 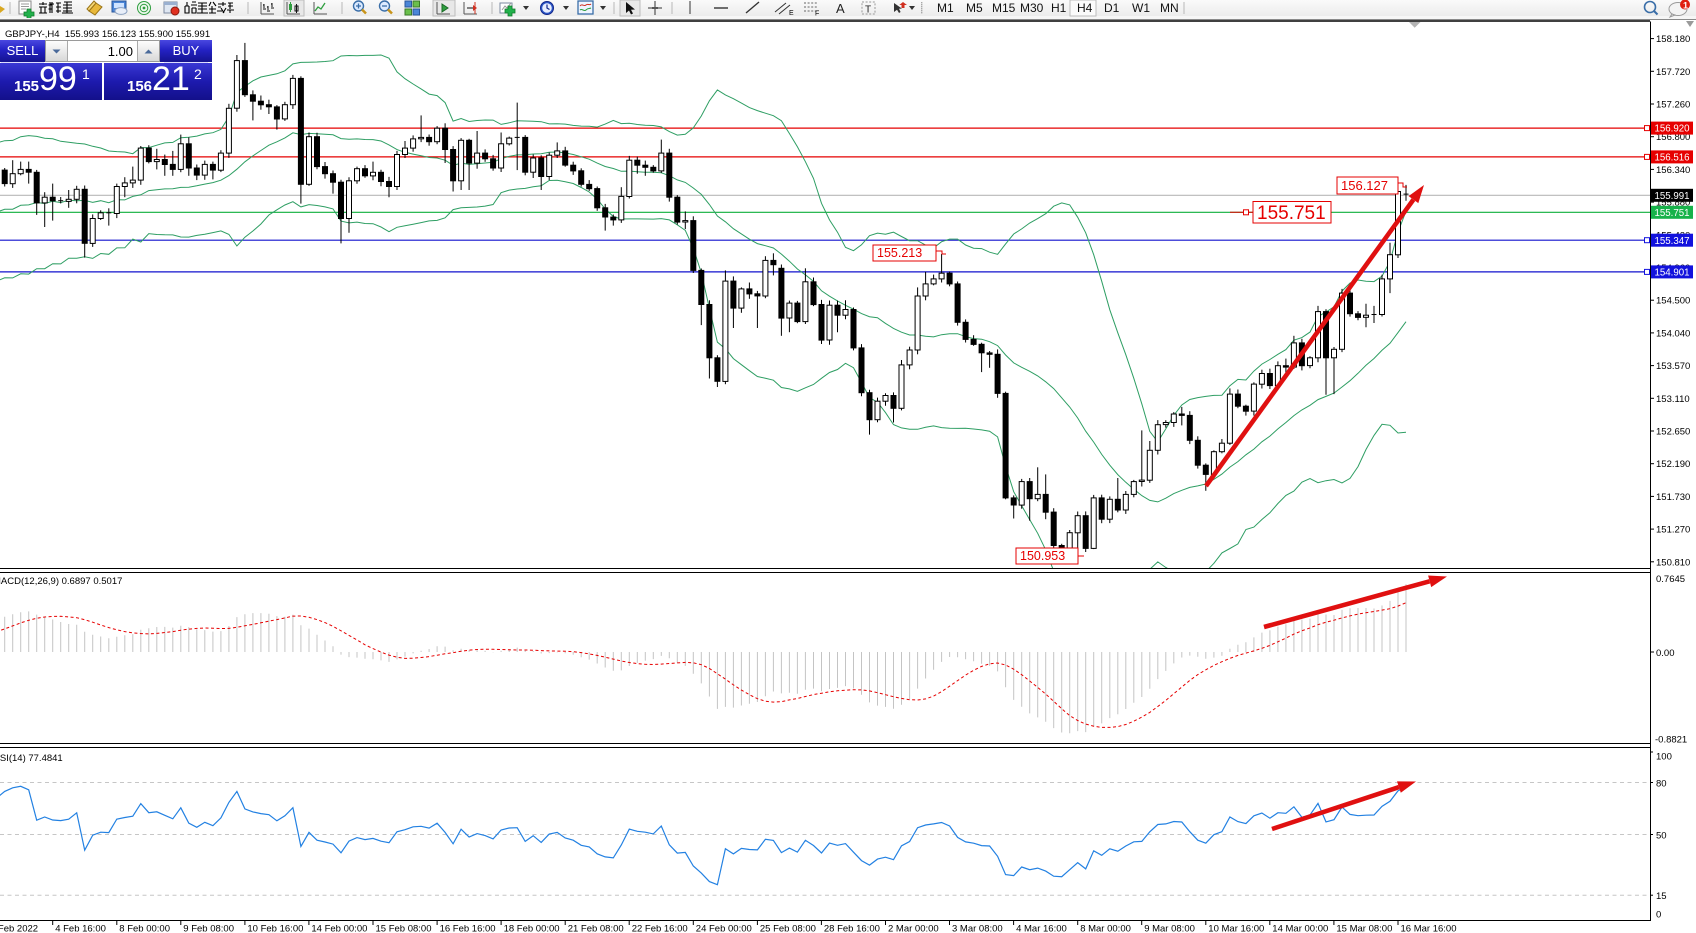 What do you see at coordinates (1672, 273) in the screenshot?
I see `svg-text: 154.901` at bounding box center [1672, 273].